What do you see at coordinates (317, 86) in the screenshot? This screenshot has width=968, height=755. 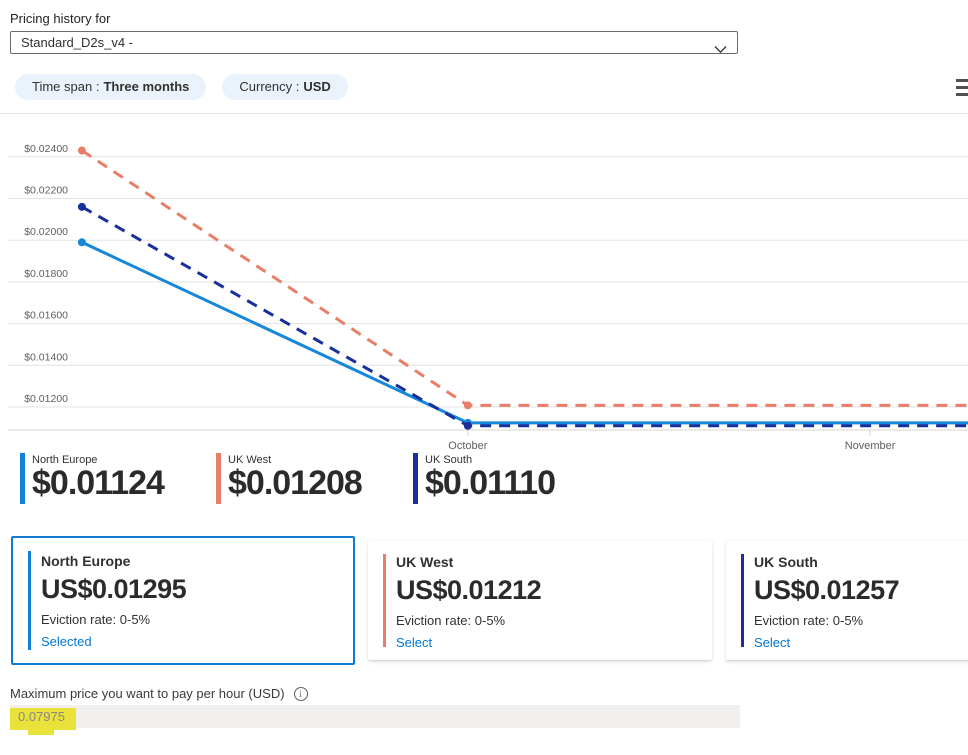 I see `currency-value: USD` at bounding box center [317, 86].